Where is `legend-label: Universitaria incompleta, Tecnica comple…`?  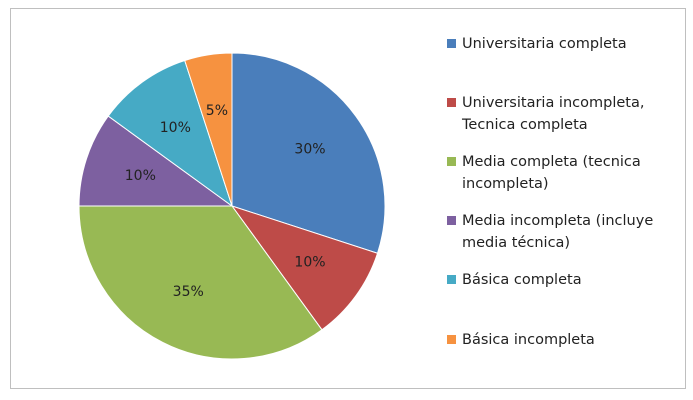 legend-label: Universitaria incompleta, Tecnica comple… is located at coordinates (553, 114).